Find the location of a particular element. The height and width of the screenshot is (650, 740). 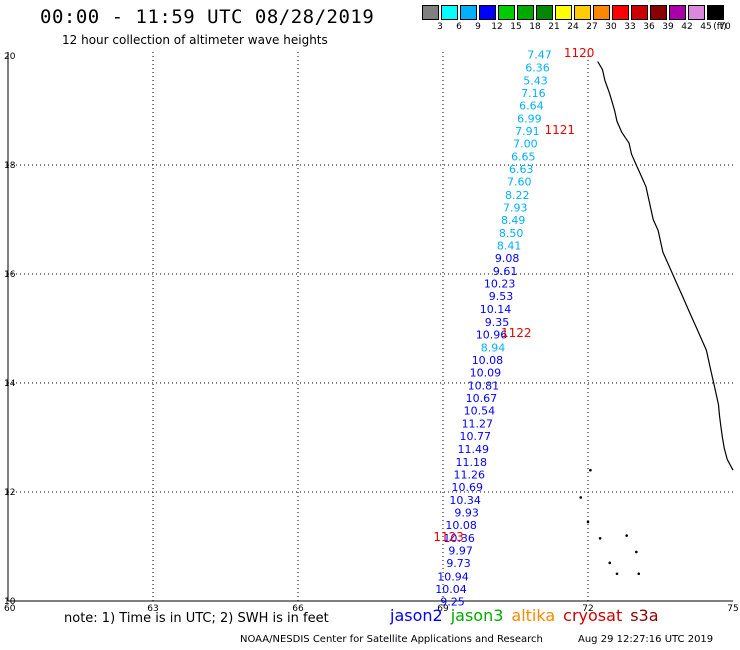

legend-label: 12 is located at coordinates (497, 27).